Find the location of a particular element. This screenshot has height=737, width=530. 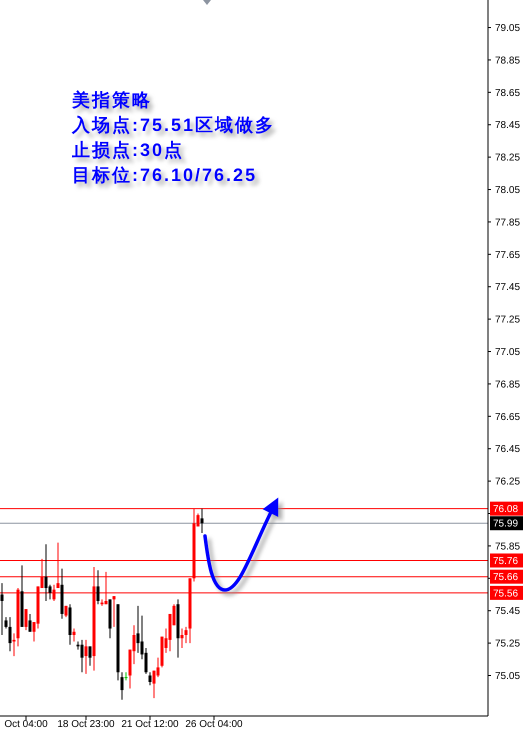

y-tick-label: 79.05 is located at coordinates (507, 28).